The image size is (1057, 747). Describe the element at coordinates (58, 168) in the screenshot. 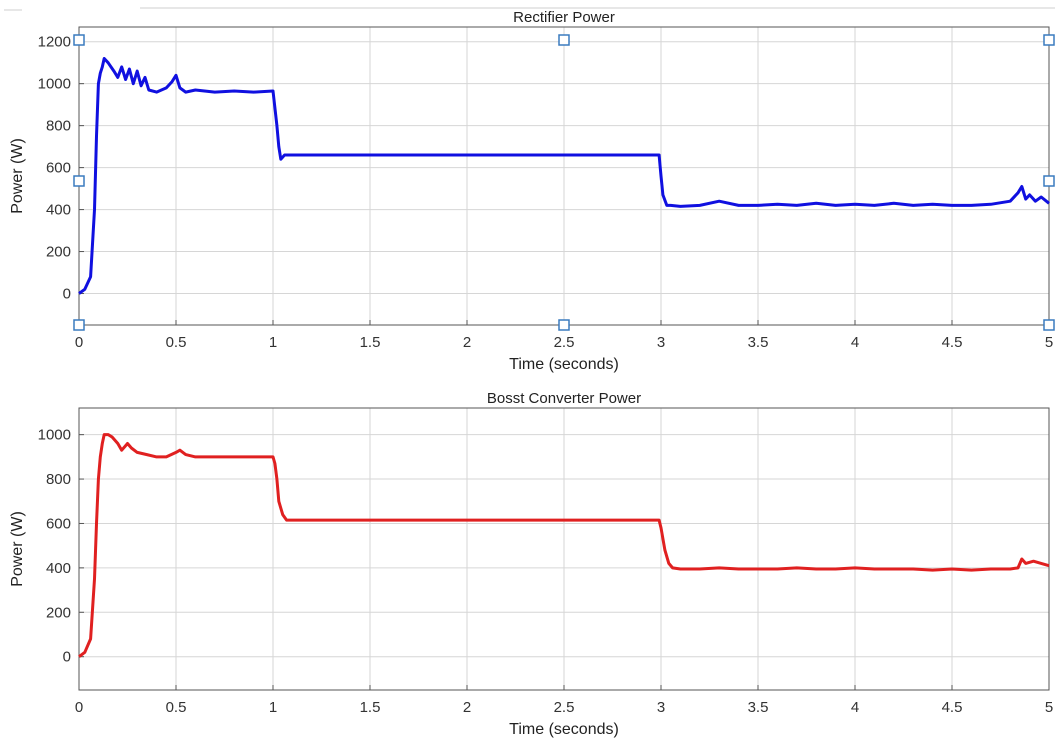

I see `rectifier-y-tick-label: 600` at that location.